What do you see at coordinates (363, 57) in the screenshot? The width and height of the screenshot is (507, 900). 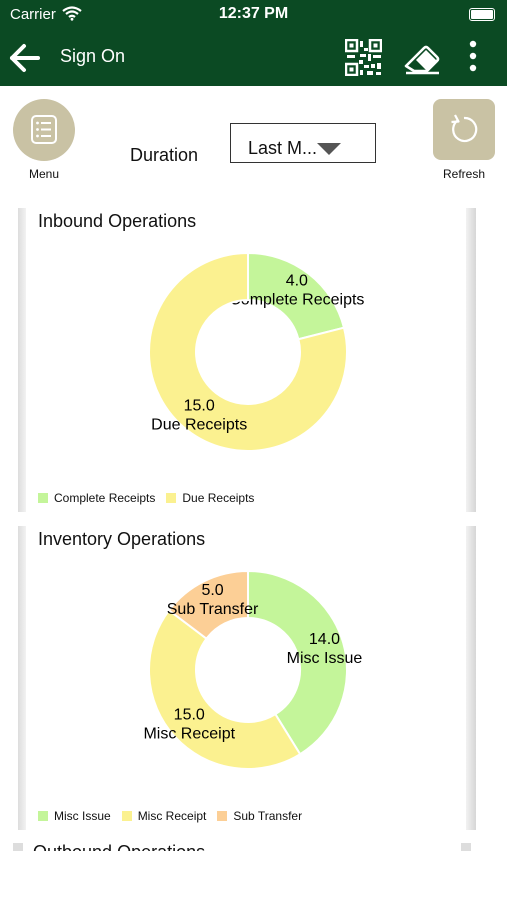 I see `qr-code-icon` at bounding box center [363, 57].